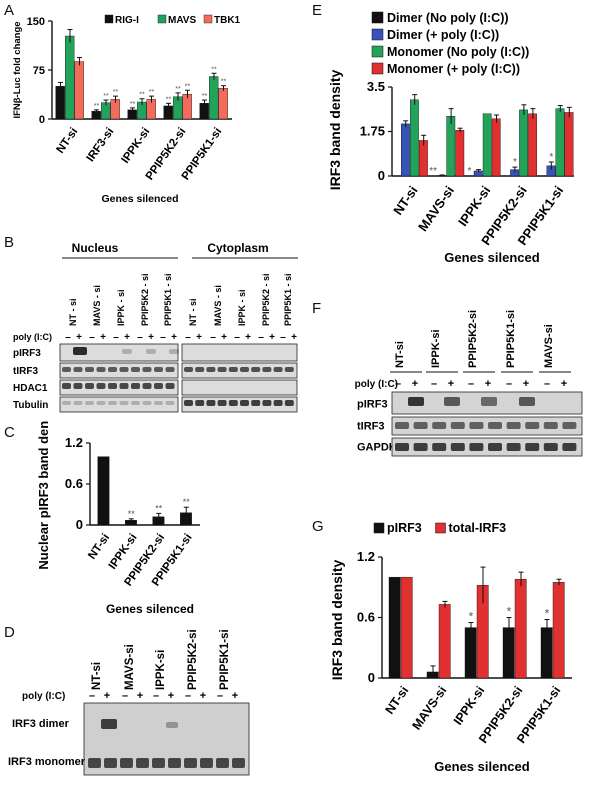 Image resolution: width=602 pixels, height=800 pixels. I want to click on y-axis-label: IFNβ-Luc fold change, so click(17, 69).